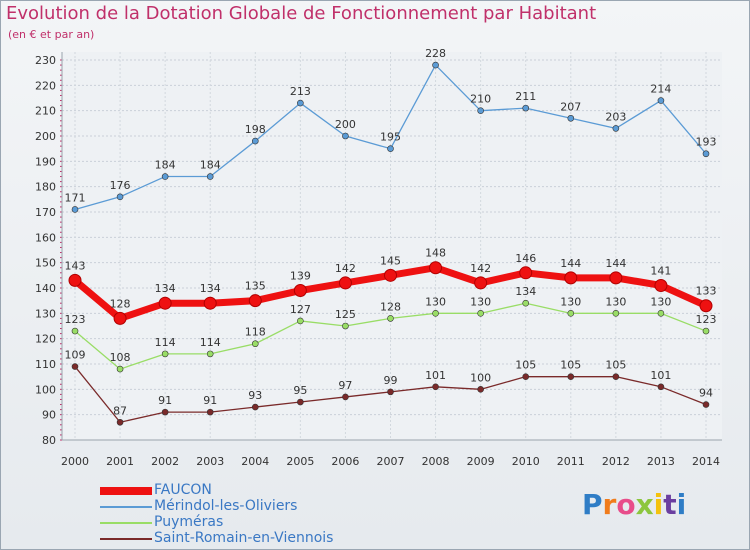  Describe the element at coordinates (300, 91) in the screenshot. I see `data-label-merindol-les-oliviers: 213` at that location.